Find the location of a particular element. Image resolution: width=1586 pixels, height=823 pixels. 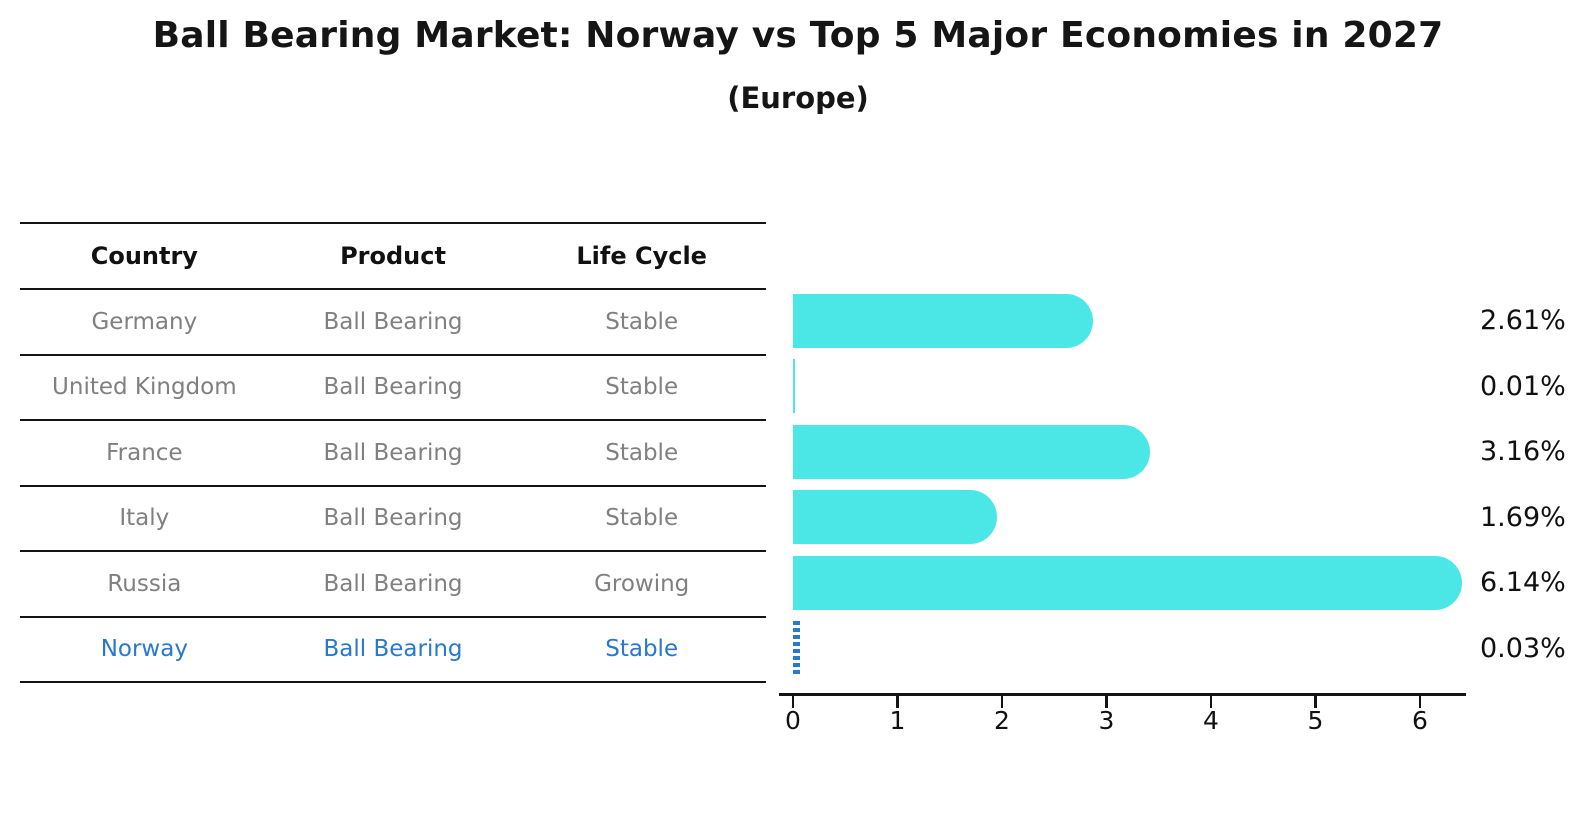

table-row: Germany Ball Bearing Stable is located at coordinates (393, 323).